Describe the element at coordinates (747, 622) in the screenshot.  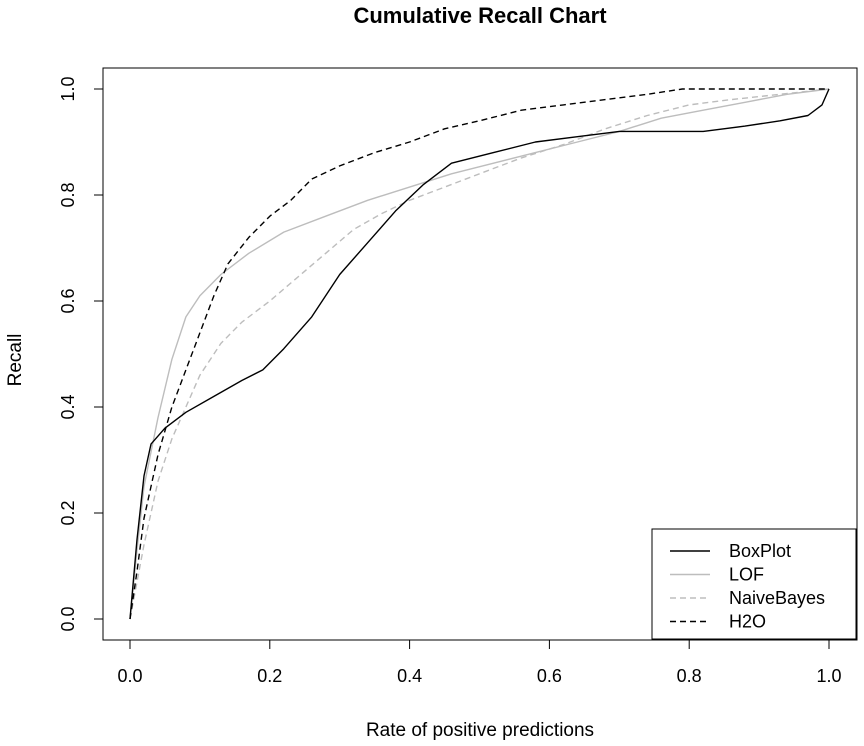
I see `legend-label-h2o: H2O` at that location.